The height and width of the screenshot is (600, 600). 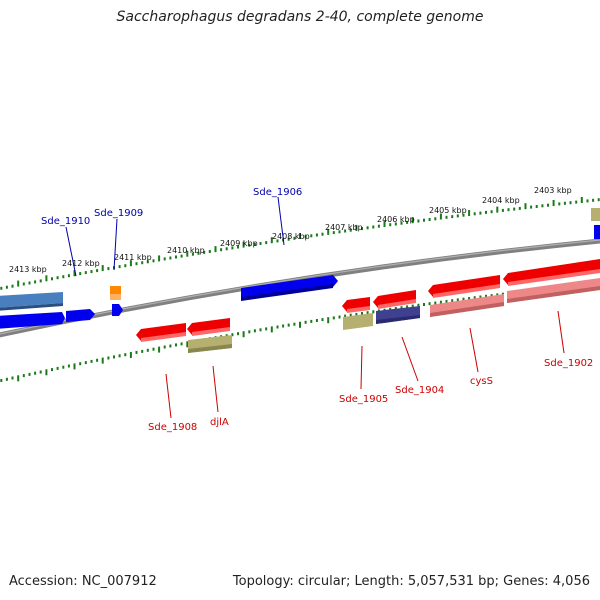 I want to click on gene-label: Sde_1905, so click(x=363, y=399).